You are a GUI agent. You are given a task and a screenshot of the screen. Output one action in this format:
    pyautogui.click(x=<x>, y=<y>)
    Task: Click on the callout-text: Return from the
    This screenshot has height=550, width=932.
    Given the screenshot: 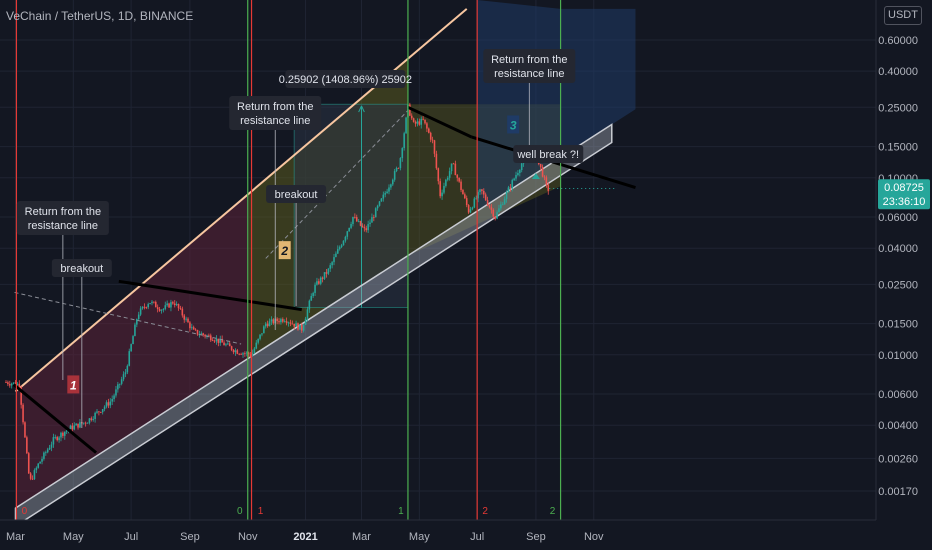 What is the action you would take?
    pyautogui.click(x=275, y=107)
    